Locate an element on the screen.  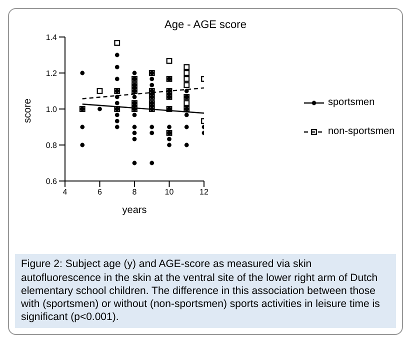
y-tick-label: 0.6 is located at coordinates (52, 181).